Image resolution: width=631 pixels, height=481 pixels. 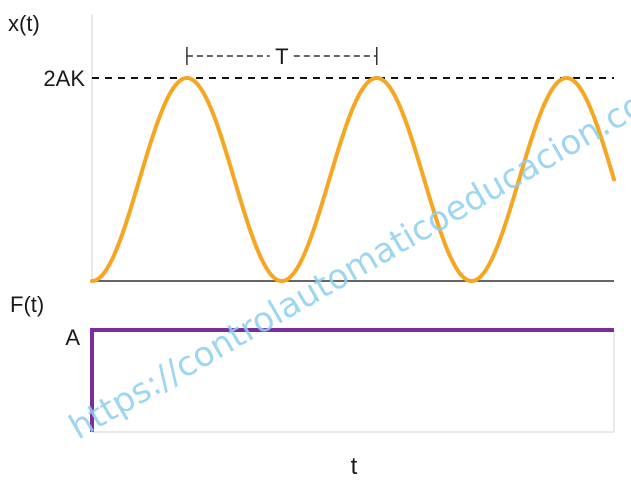 I want to click on x-axis-label: t, so click(x=354, y=466).